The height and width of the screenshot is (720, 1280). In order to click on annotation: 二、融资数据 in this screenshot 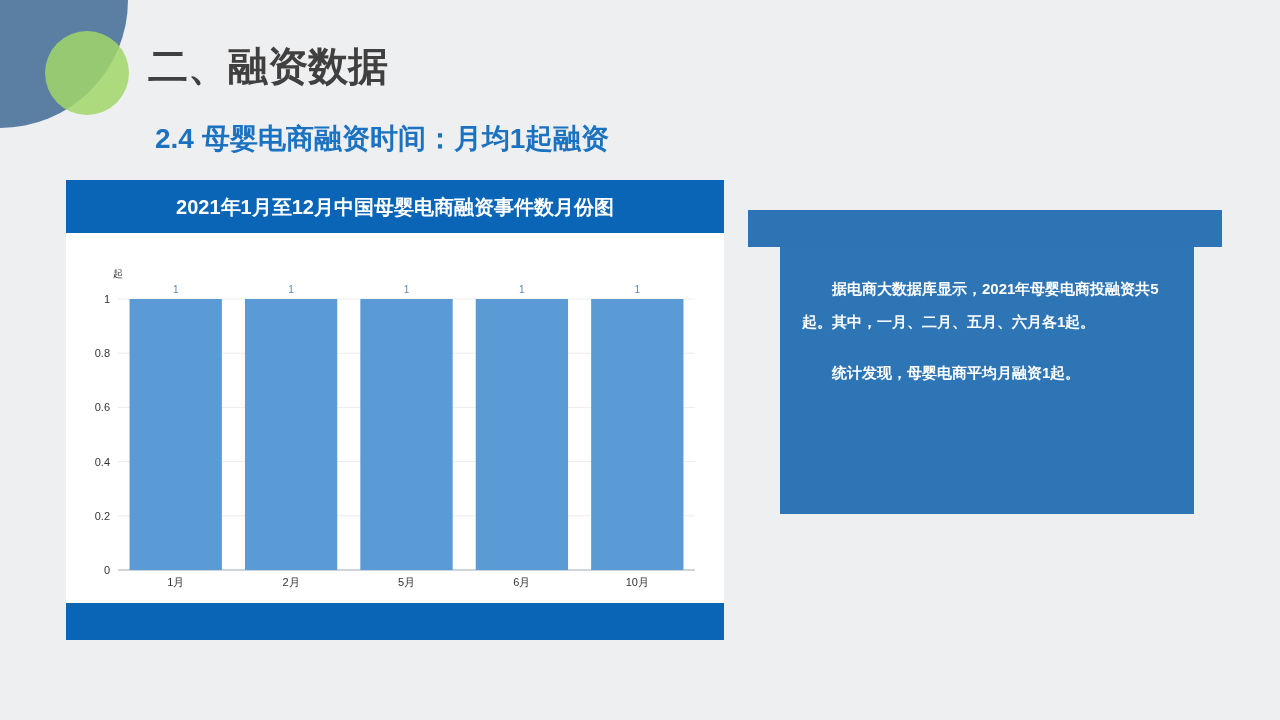, I will do `click(268, 66)`.